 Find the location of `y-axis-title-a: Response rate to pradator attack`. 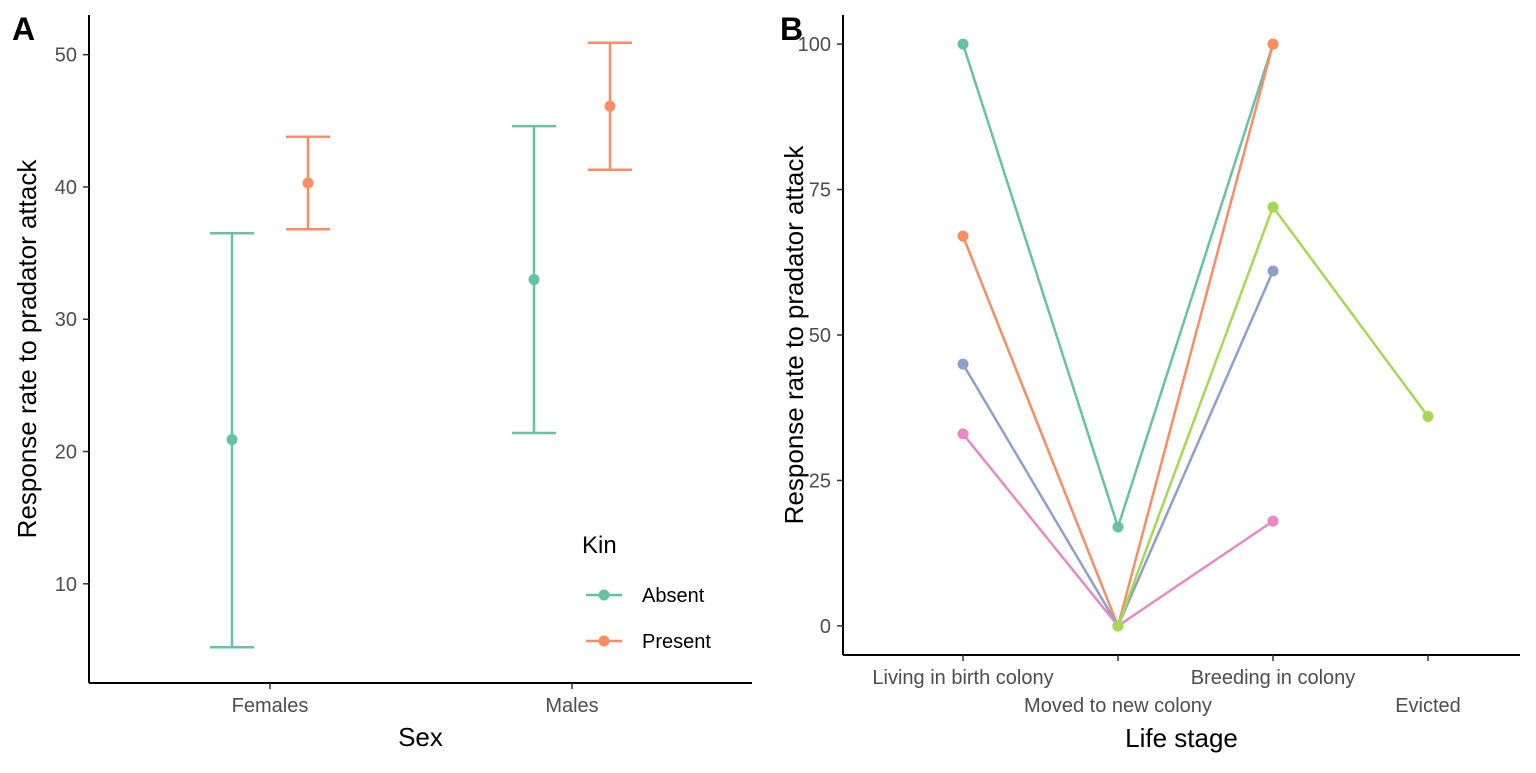

y-axis-title-a: Response rate to pradator attack is located at coordinates (27, 349).